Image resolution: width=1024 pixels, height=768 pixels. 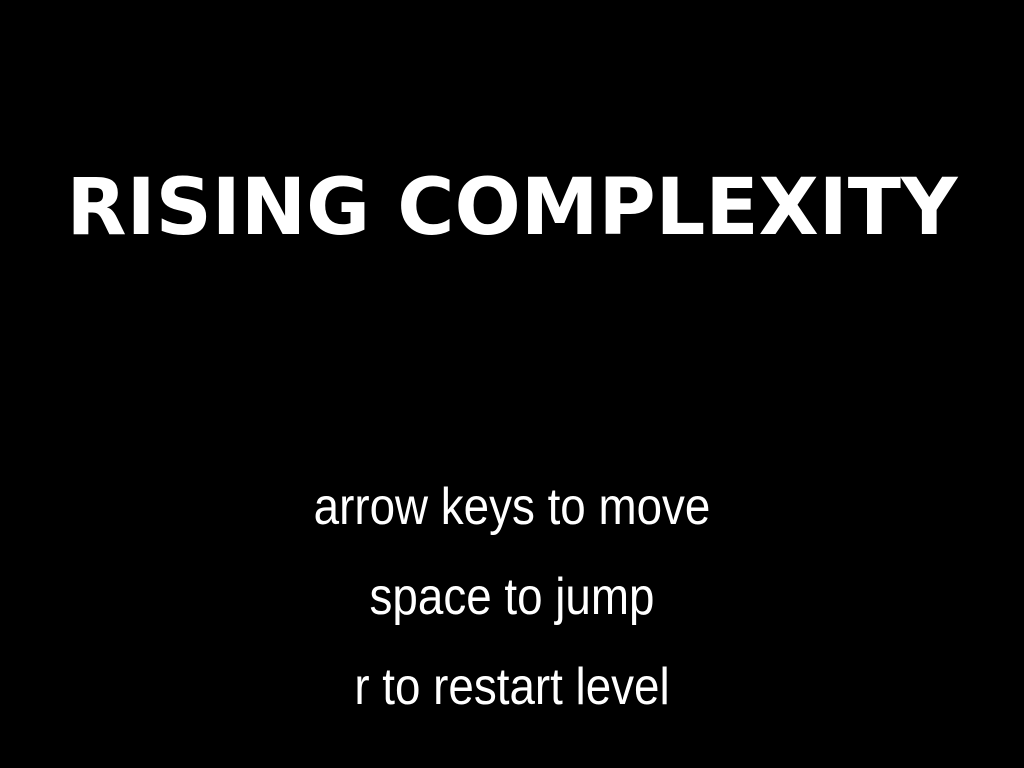 I want to click on instruction-restart: r to restart level, so click(x=512, y=687).